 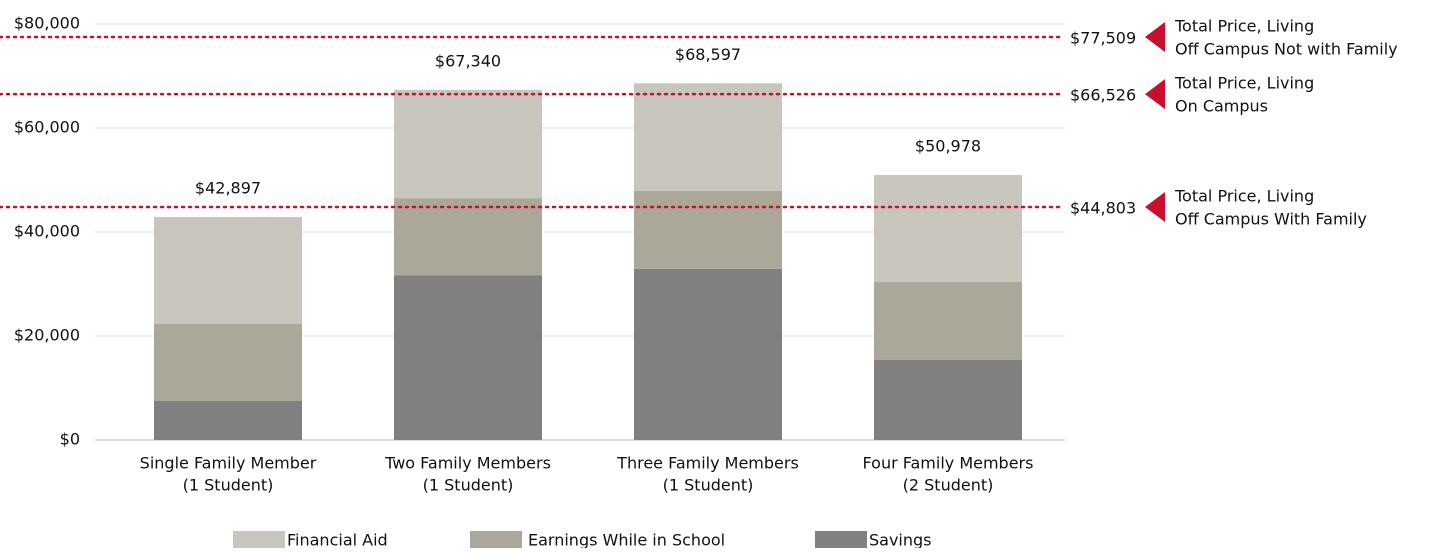 I want to click on total-label: $68,597, so click(x=708, y=54).